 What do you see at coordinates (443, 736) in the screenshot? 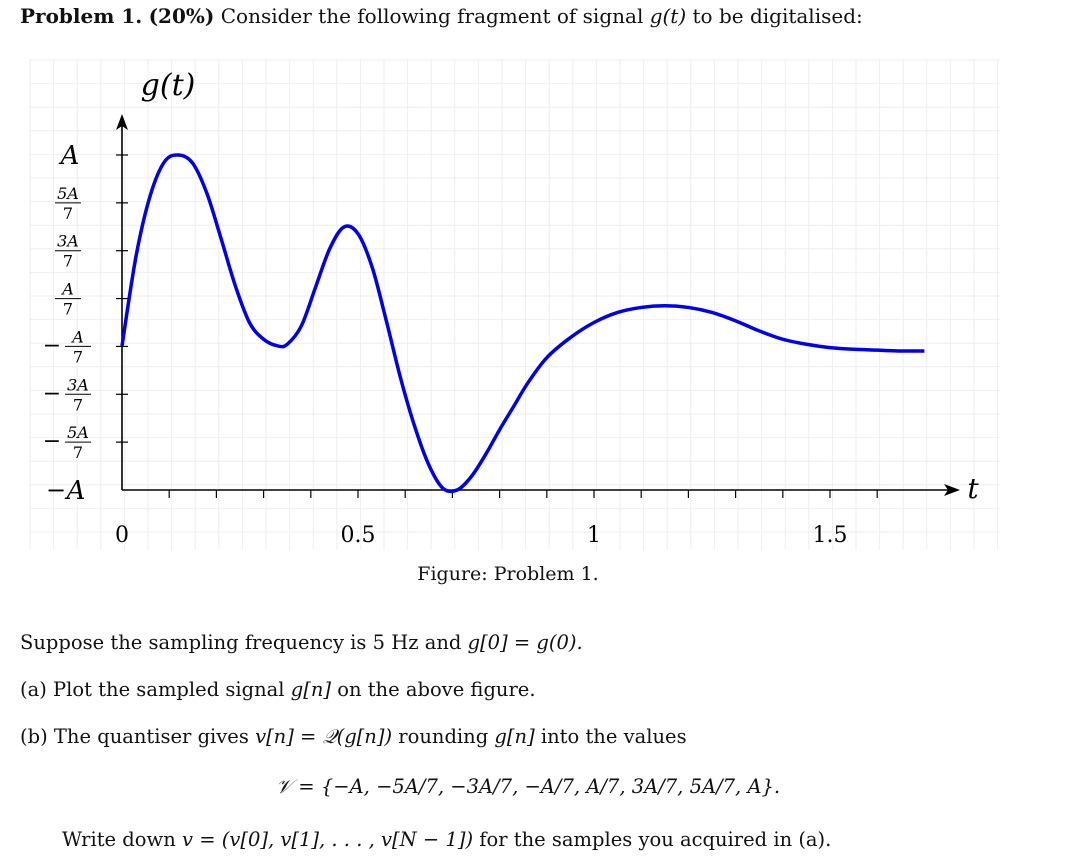
I see `item-b-text-mid: rounding` at bounding box center [443, 736].